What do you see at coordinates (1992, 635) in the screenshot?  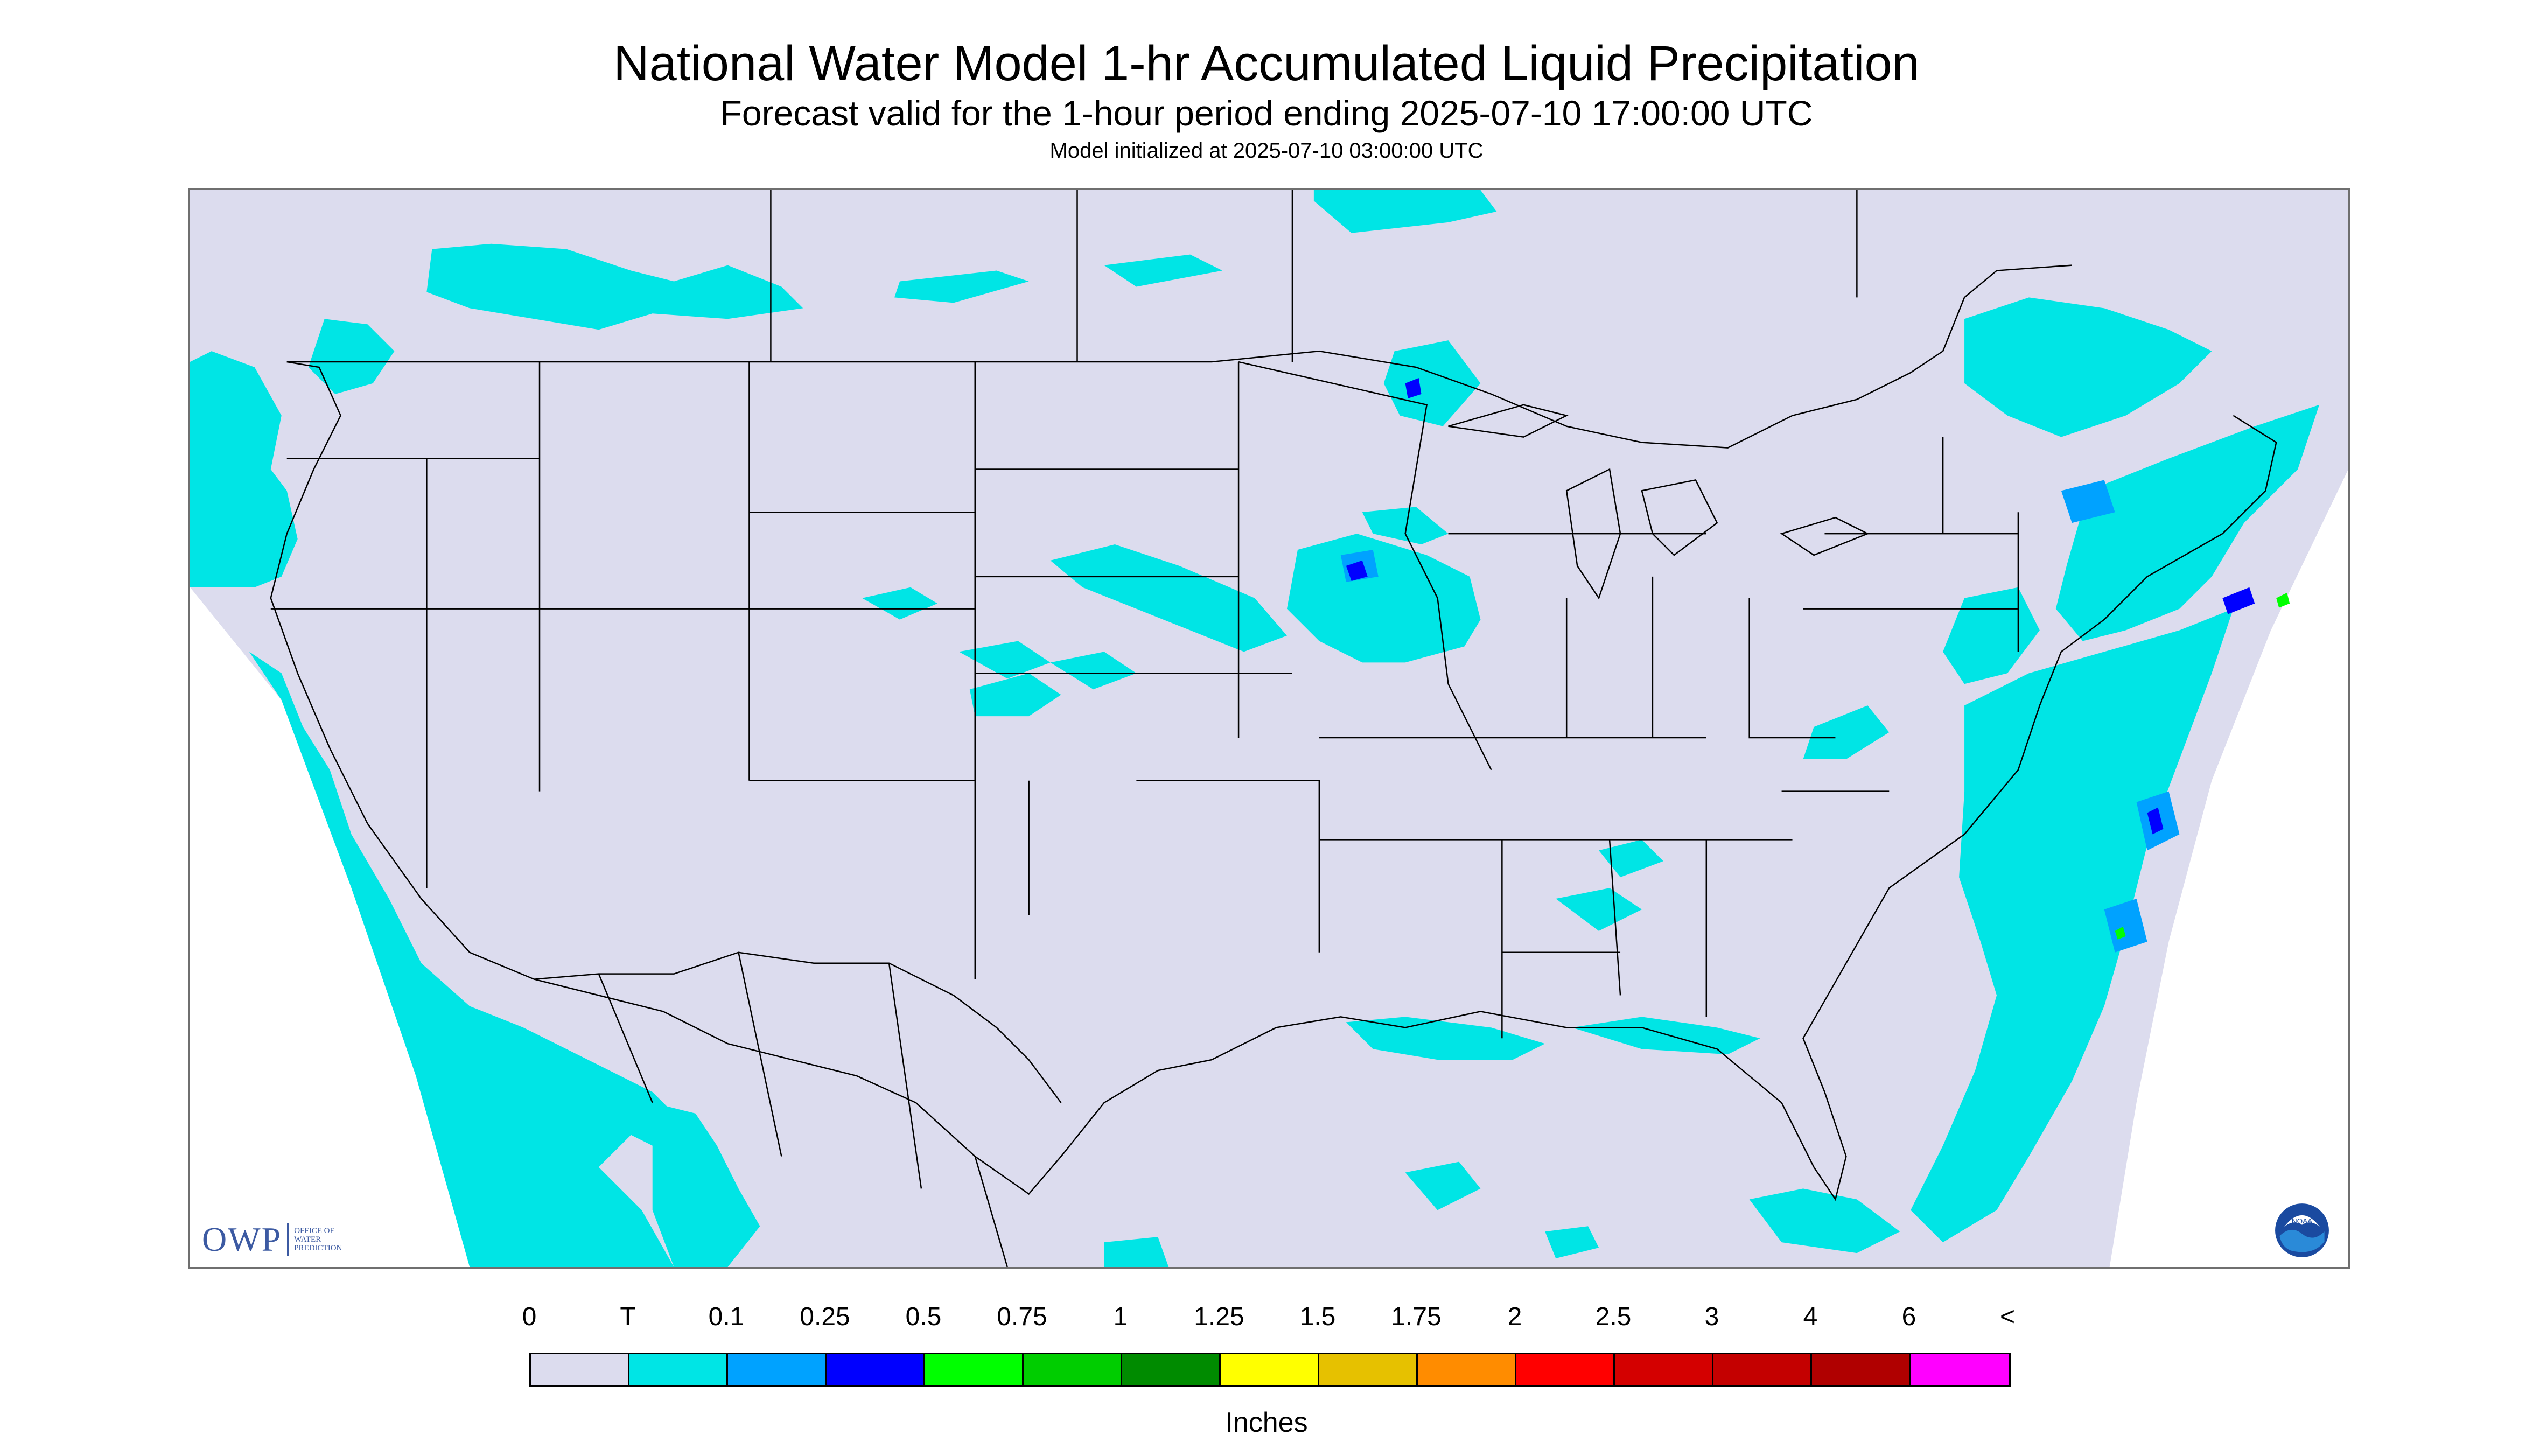 I see `precip-mid-atlantic` at bounding box center [1992, 635].